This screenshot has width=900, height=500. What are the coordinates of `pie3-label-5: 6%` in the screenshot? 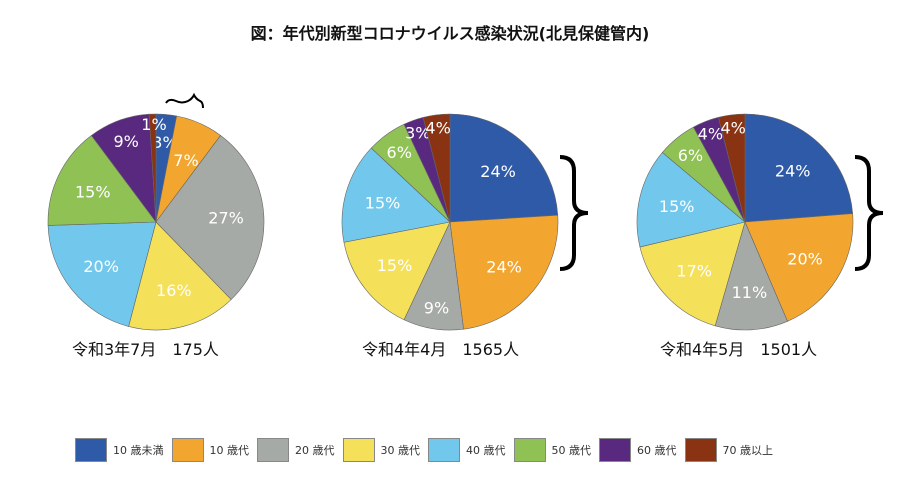 It's located at (690, 155).